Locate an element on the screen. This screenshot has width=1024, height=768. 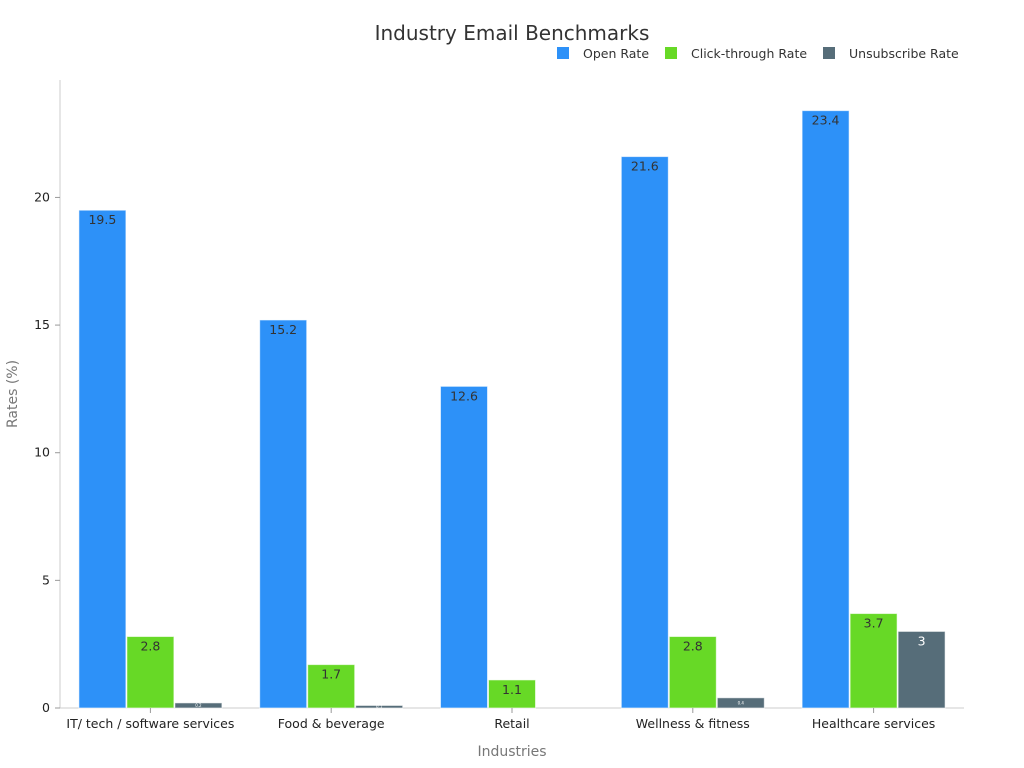
data-label: 0.2 is located at coordinates (198, 705).